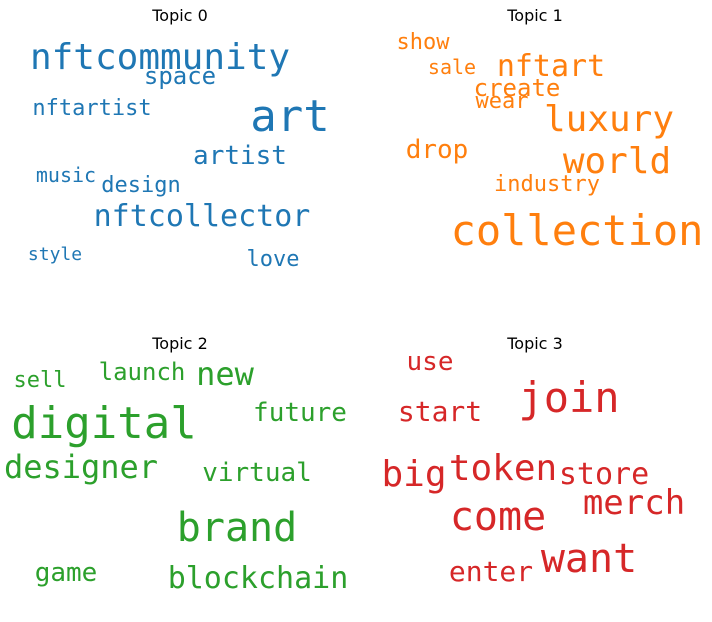 The image size is (712, 622). I want to click on topic-2-word-designer: designer, so click(81, 467).